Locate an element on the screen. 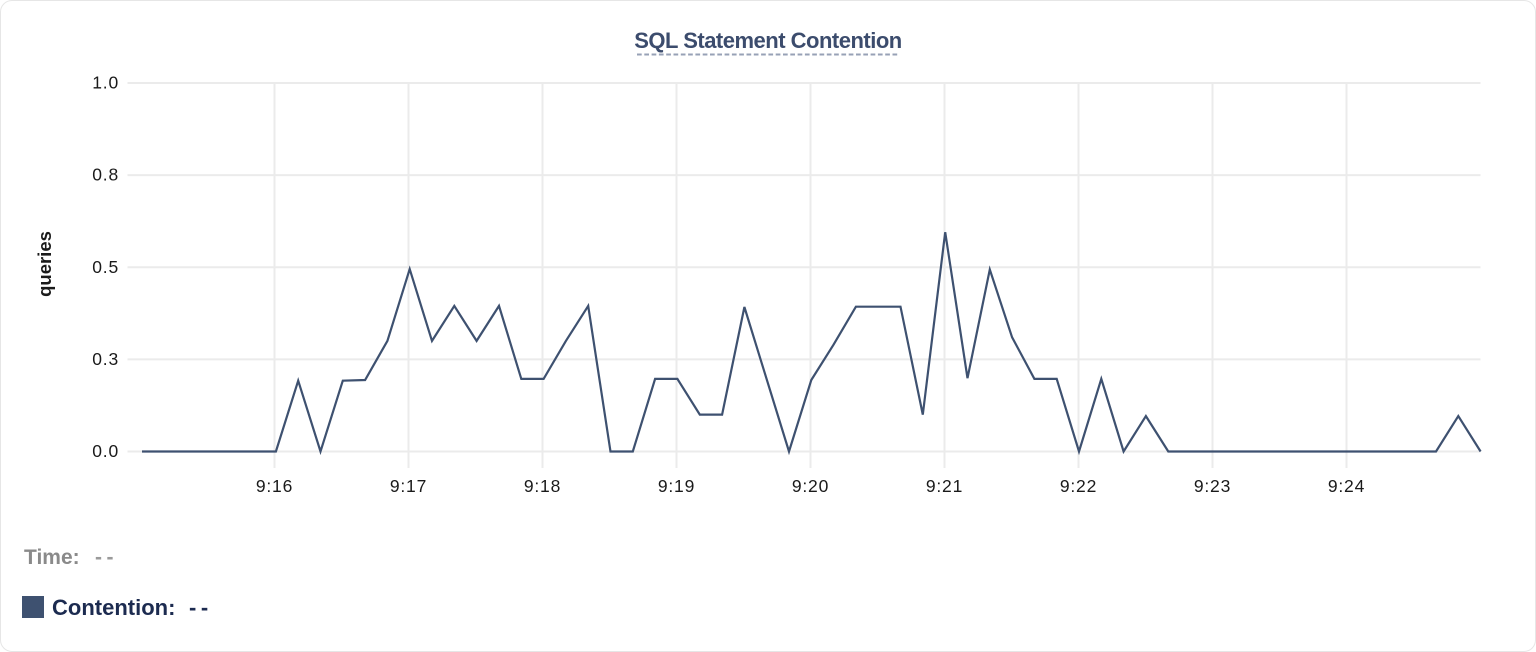 The image size is (1536, 652). svg-text: 9:17 is located at coordinates (408, 486).